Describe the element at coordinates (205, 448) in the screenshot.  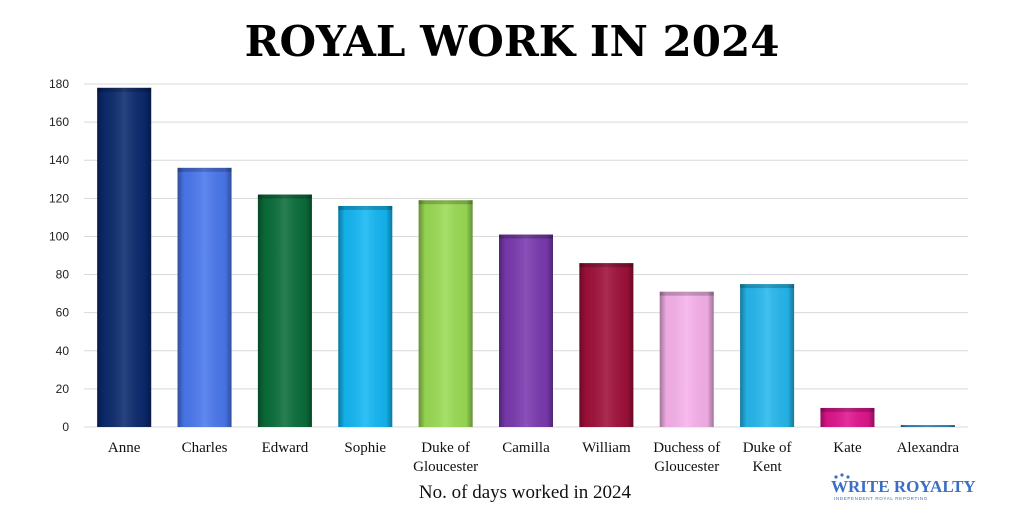
I see `x-category-label: Charles` at that location.